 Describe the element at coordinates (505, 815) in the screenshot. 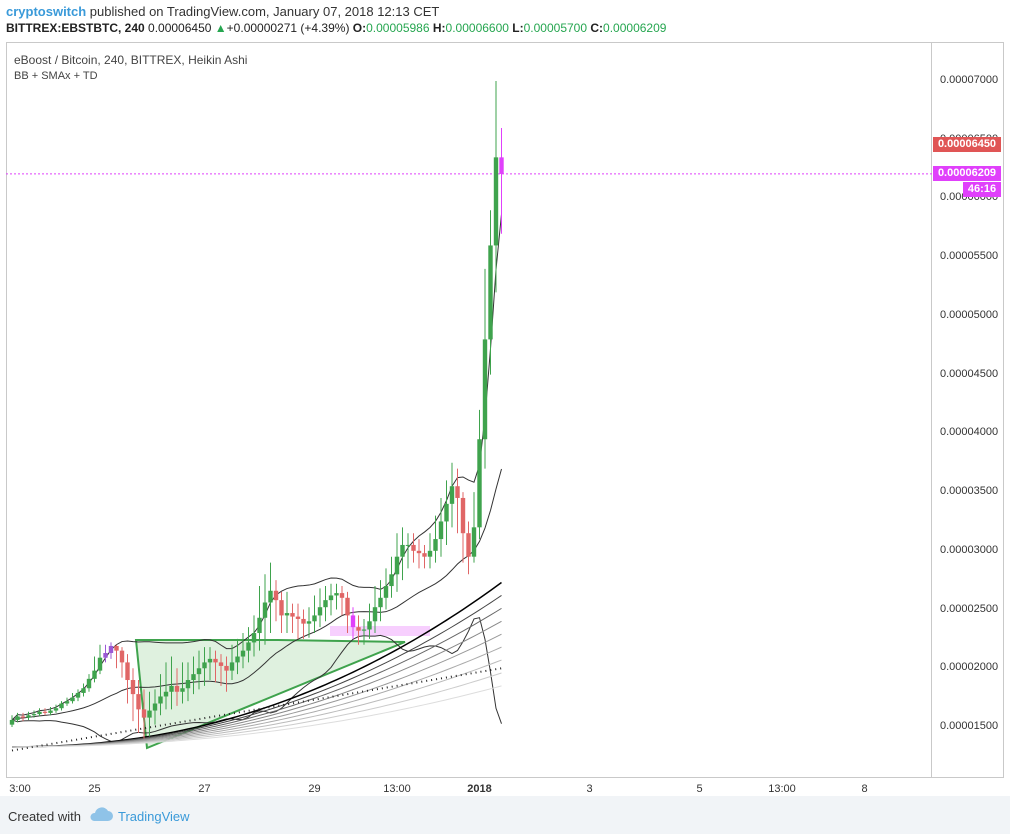

I see `footer-bar: Created with TradingView` at that location.